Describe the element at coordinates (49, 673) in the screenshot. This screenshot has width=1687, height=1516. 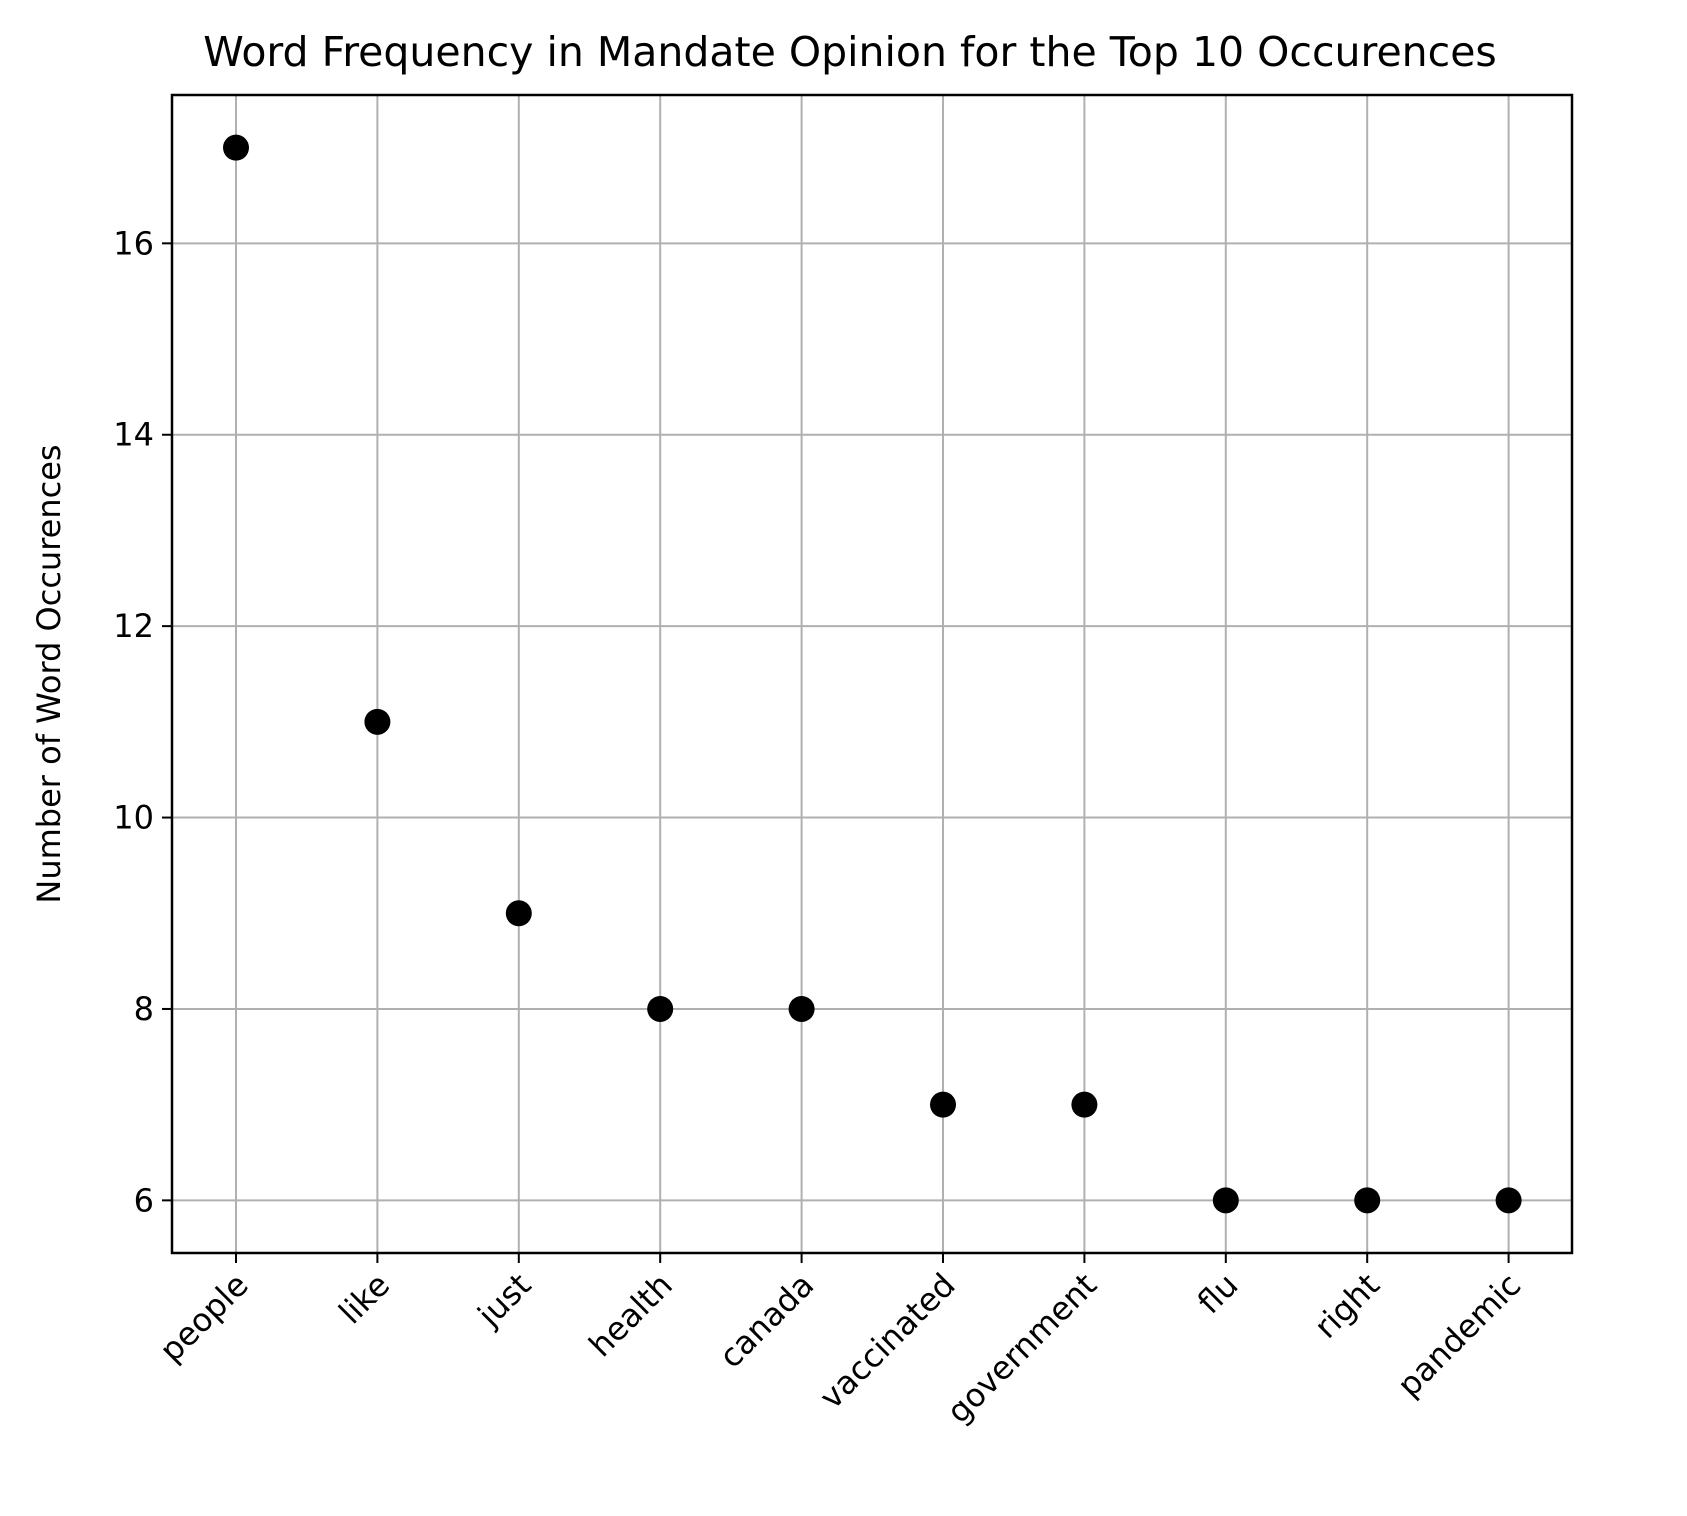
I see `y-axis-label: Number of Word Occurences` at that location.